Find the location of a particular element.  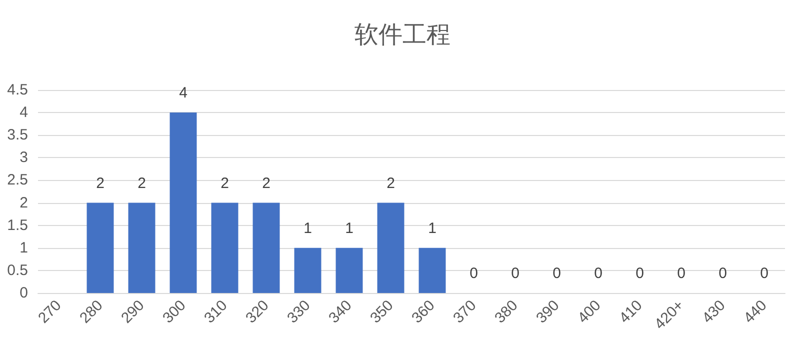

chart-title: 软件工程 is located at coordinates (402, 35).